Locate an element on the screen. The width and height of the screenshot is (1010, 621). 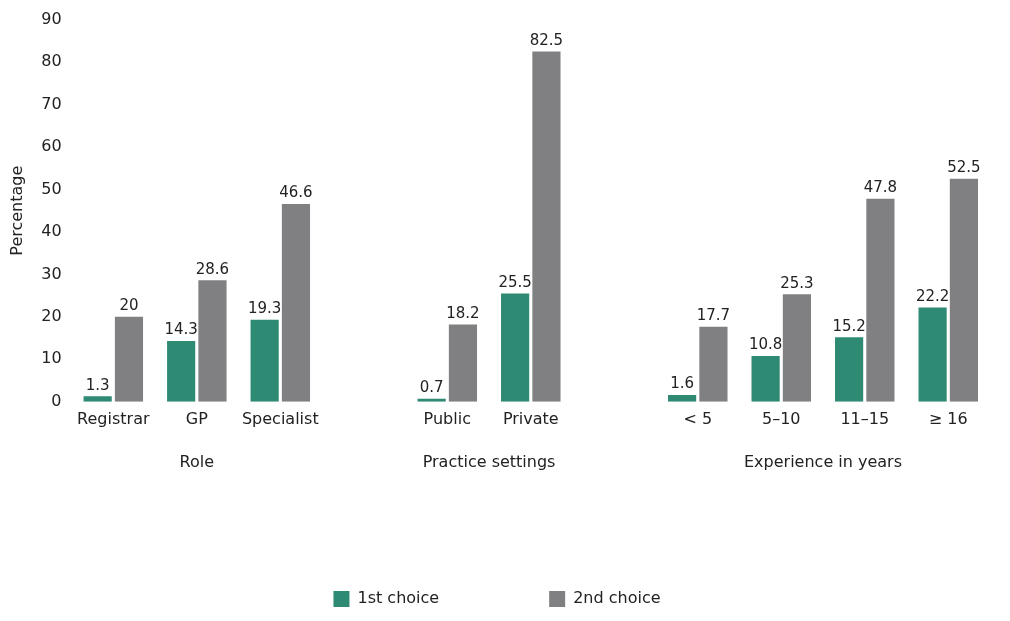
y-tick-label: 90 is located at coordinates (51, 18).